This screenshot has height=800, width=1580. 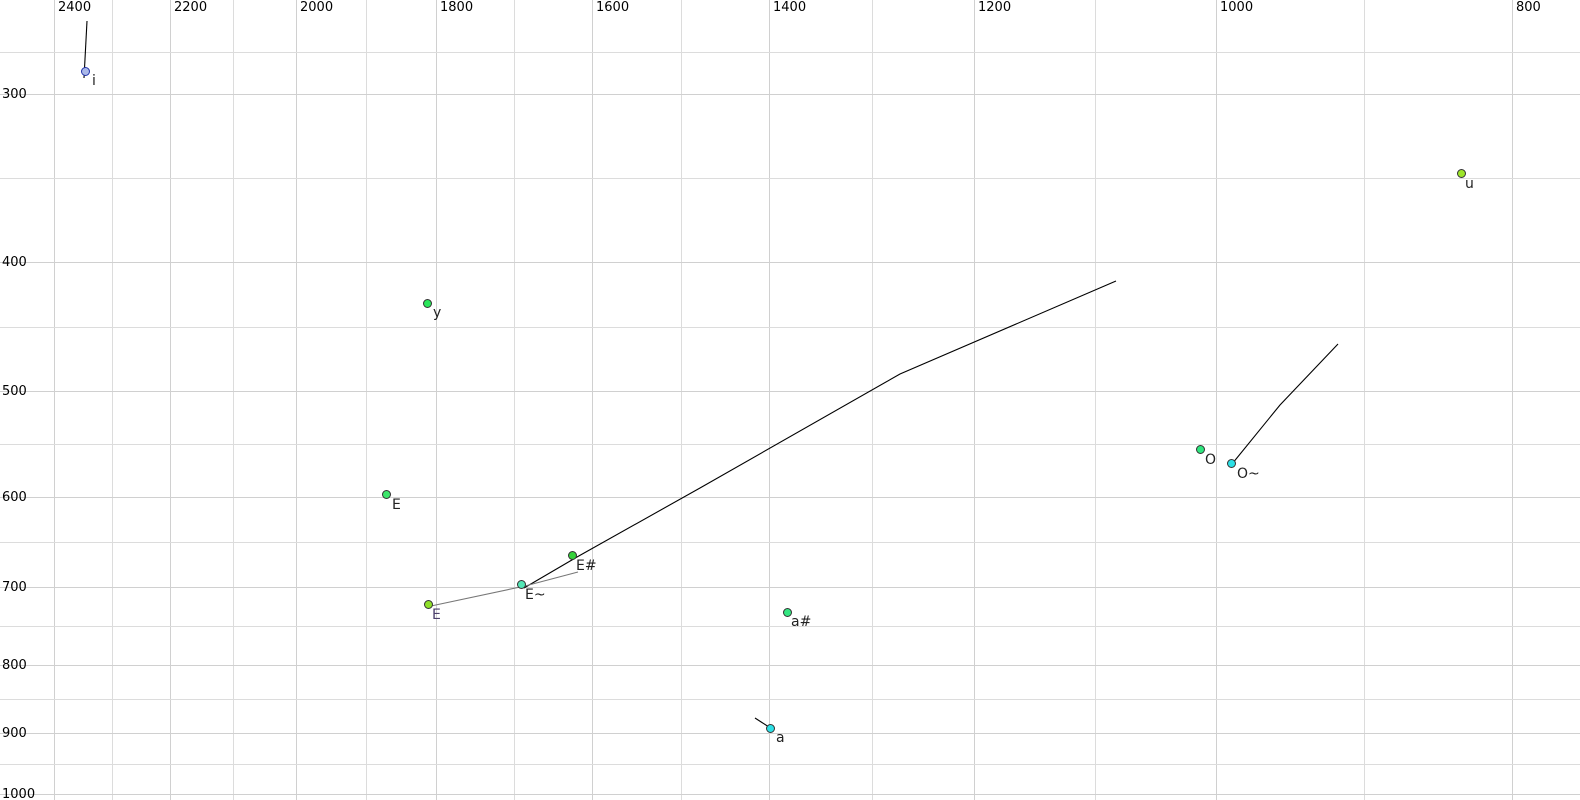 I want to click on x-axis-tick-label: 1200, so click(x=995, y=7).